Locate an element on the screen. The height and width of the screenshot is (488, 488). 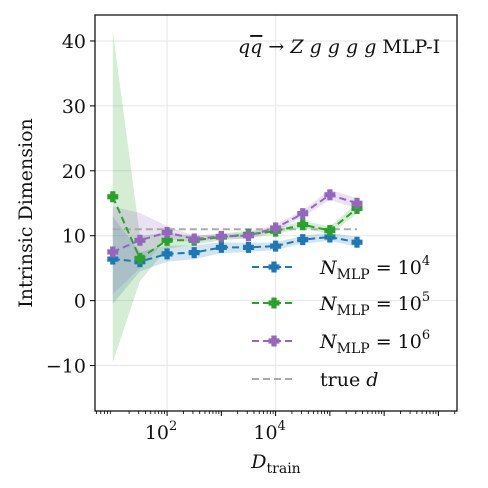
legend-label: NMLP = 106 is located at coordinates (374, 342).